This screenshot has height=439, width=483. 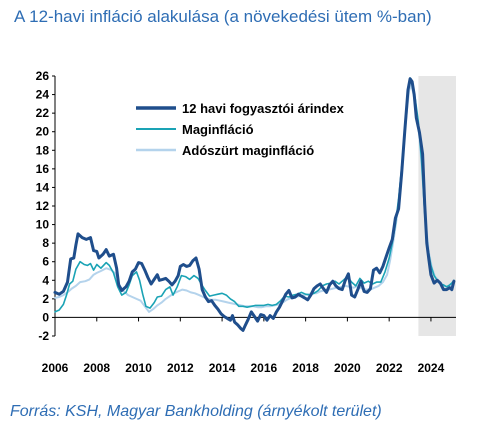 I want to click on x-tick-label: 2020, so click(x=347, y=368).